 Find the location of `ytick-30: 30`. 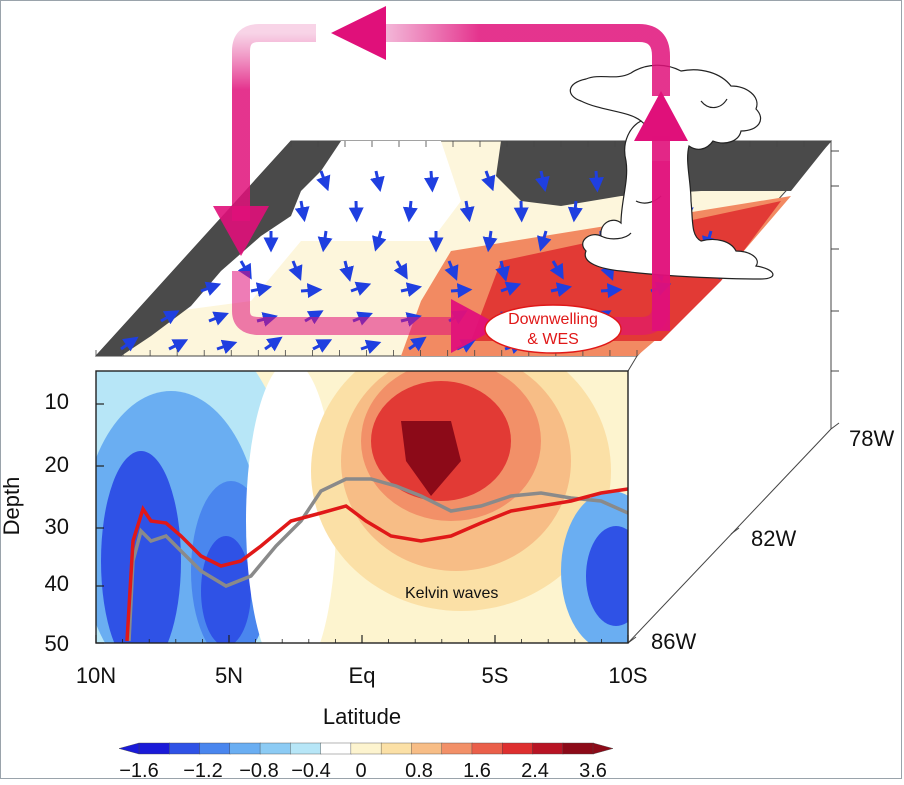

ytick-30: 30 is located at coordinates (57, 526).